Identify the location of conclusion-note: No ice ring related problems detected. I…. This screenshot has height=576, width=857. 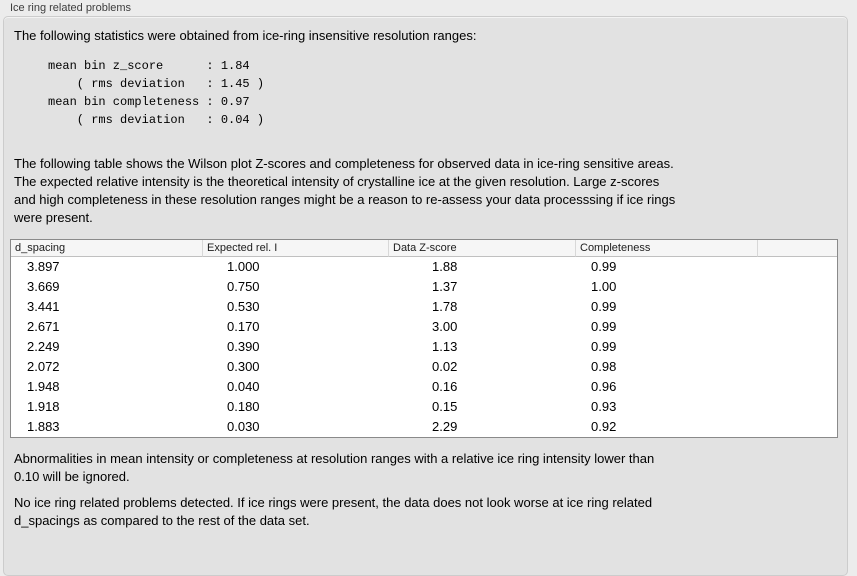
(333, 511).